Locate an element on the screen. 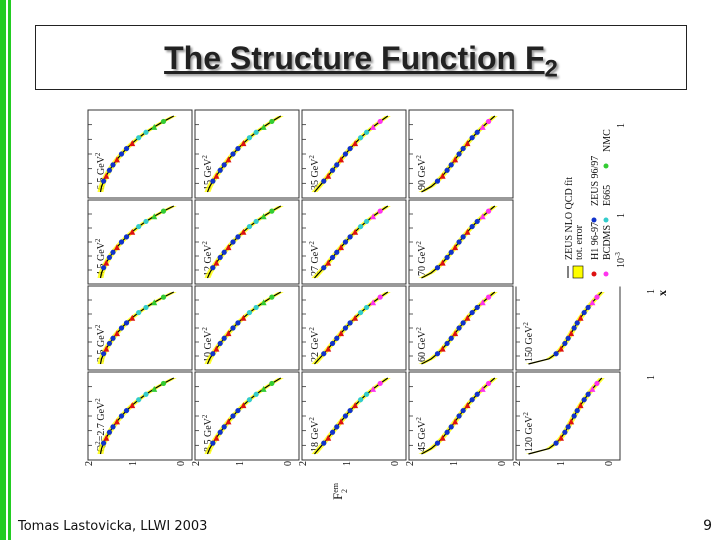  accent-bar-thin is located at coordinates (9, 270).